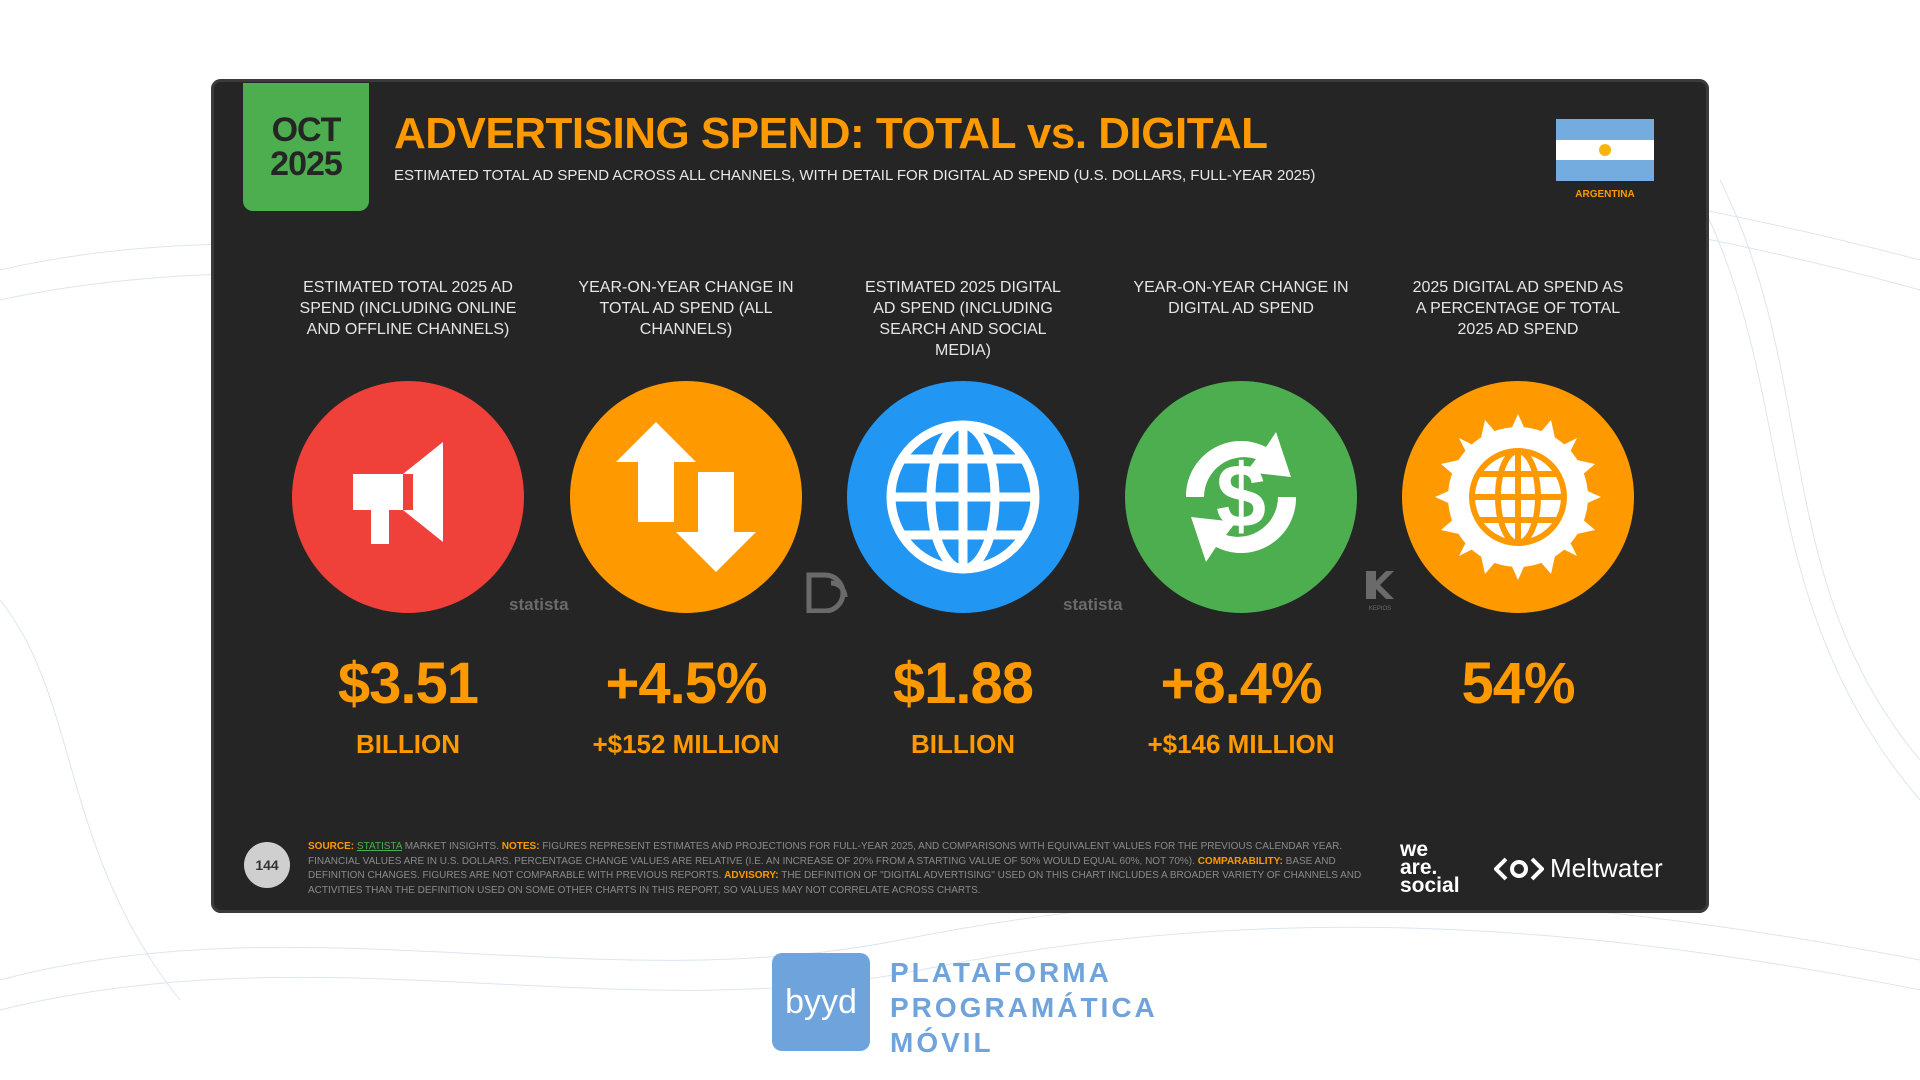  Describe the element at coordinates (1519, 868) in the screenshot. I see `meltwater-mark-icon` at that location.